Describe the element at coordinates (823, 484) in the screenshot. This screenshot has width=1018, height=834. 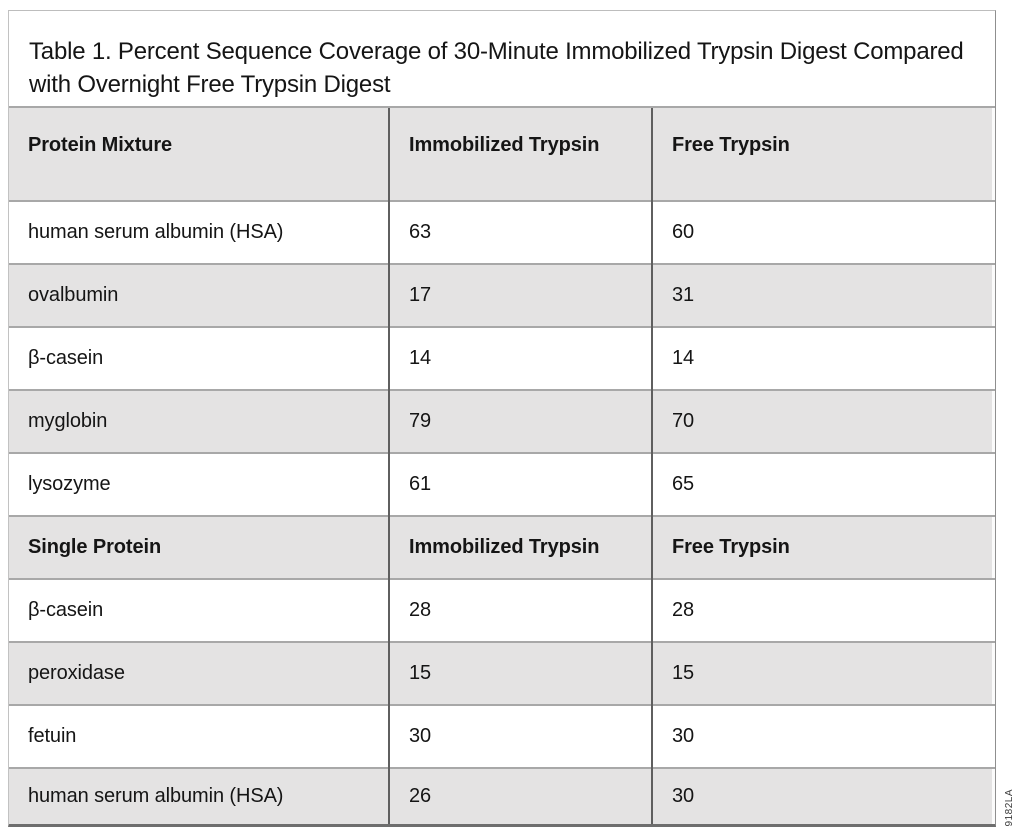
I see `cell-free-value: 65` at that location.